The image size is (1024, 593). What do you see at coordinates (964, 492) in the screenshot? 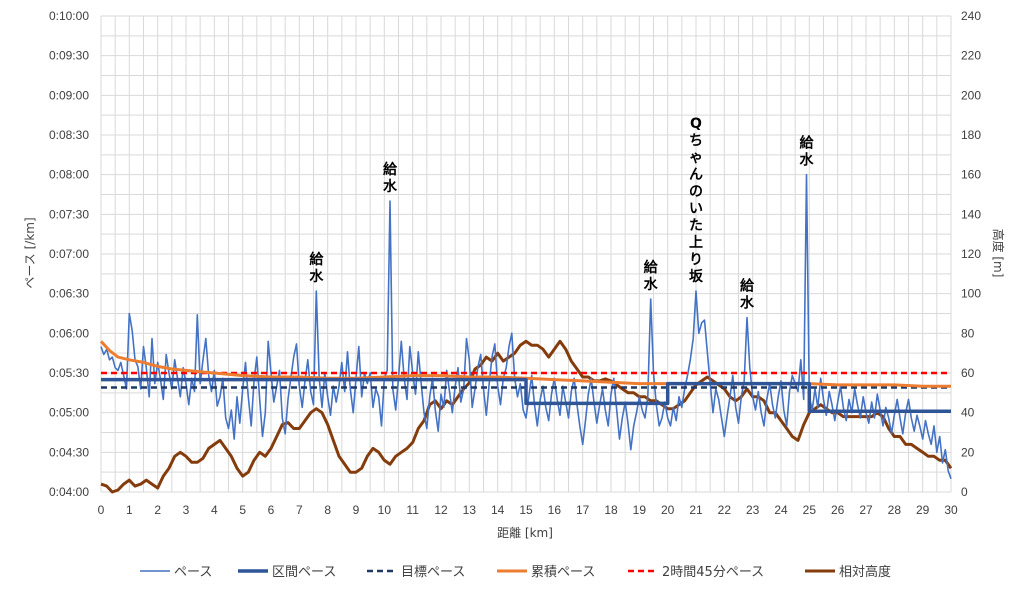
I see `y-right-tick-label: 0` at bounding box center [964, 492].